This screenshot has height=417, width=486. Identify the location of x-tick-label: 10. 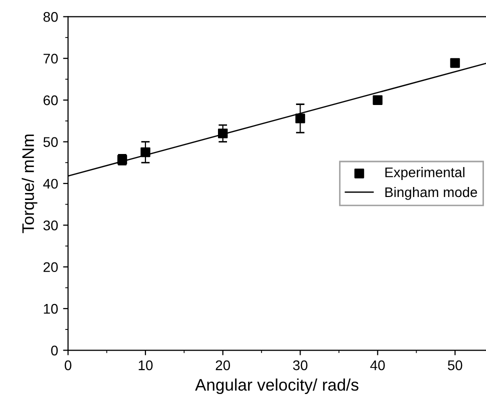
(145, 365).